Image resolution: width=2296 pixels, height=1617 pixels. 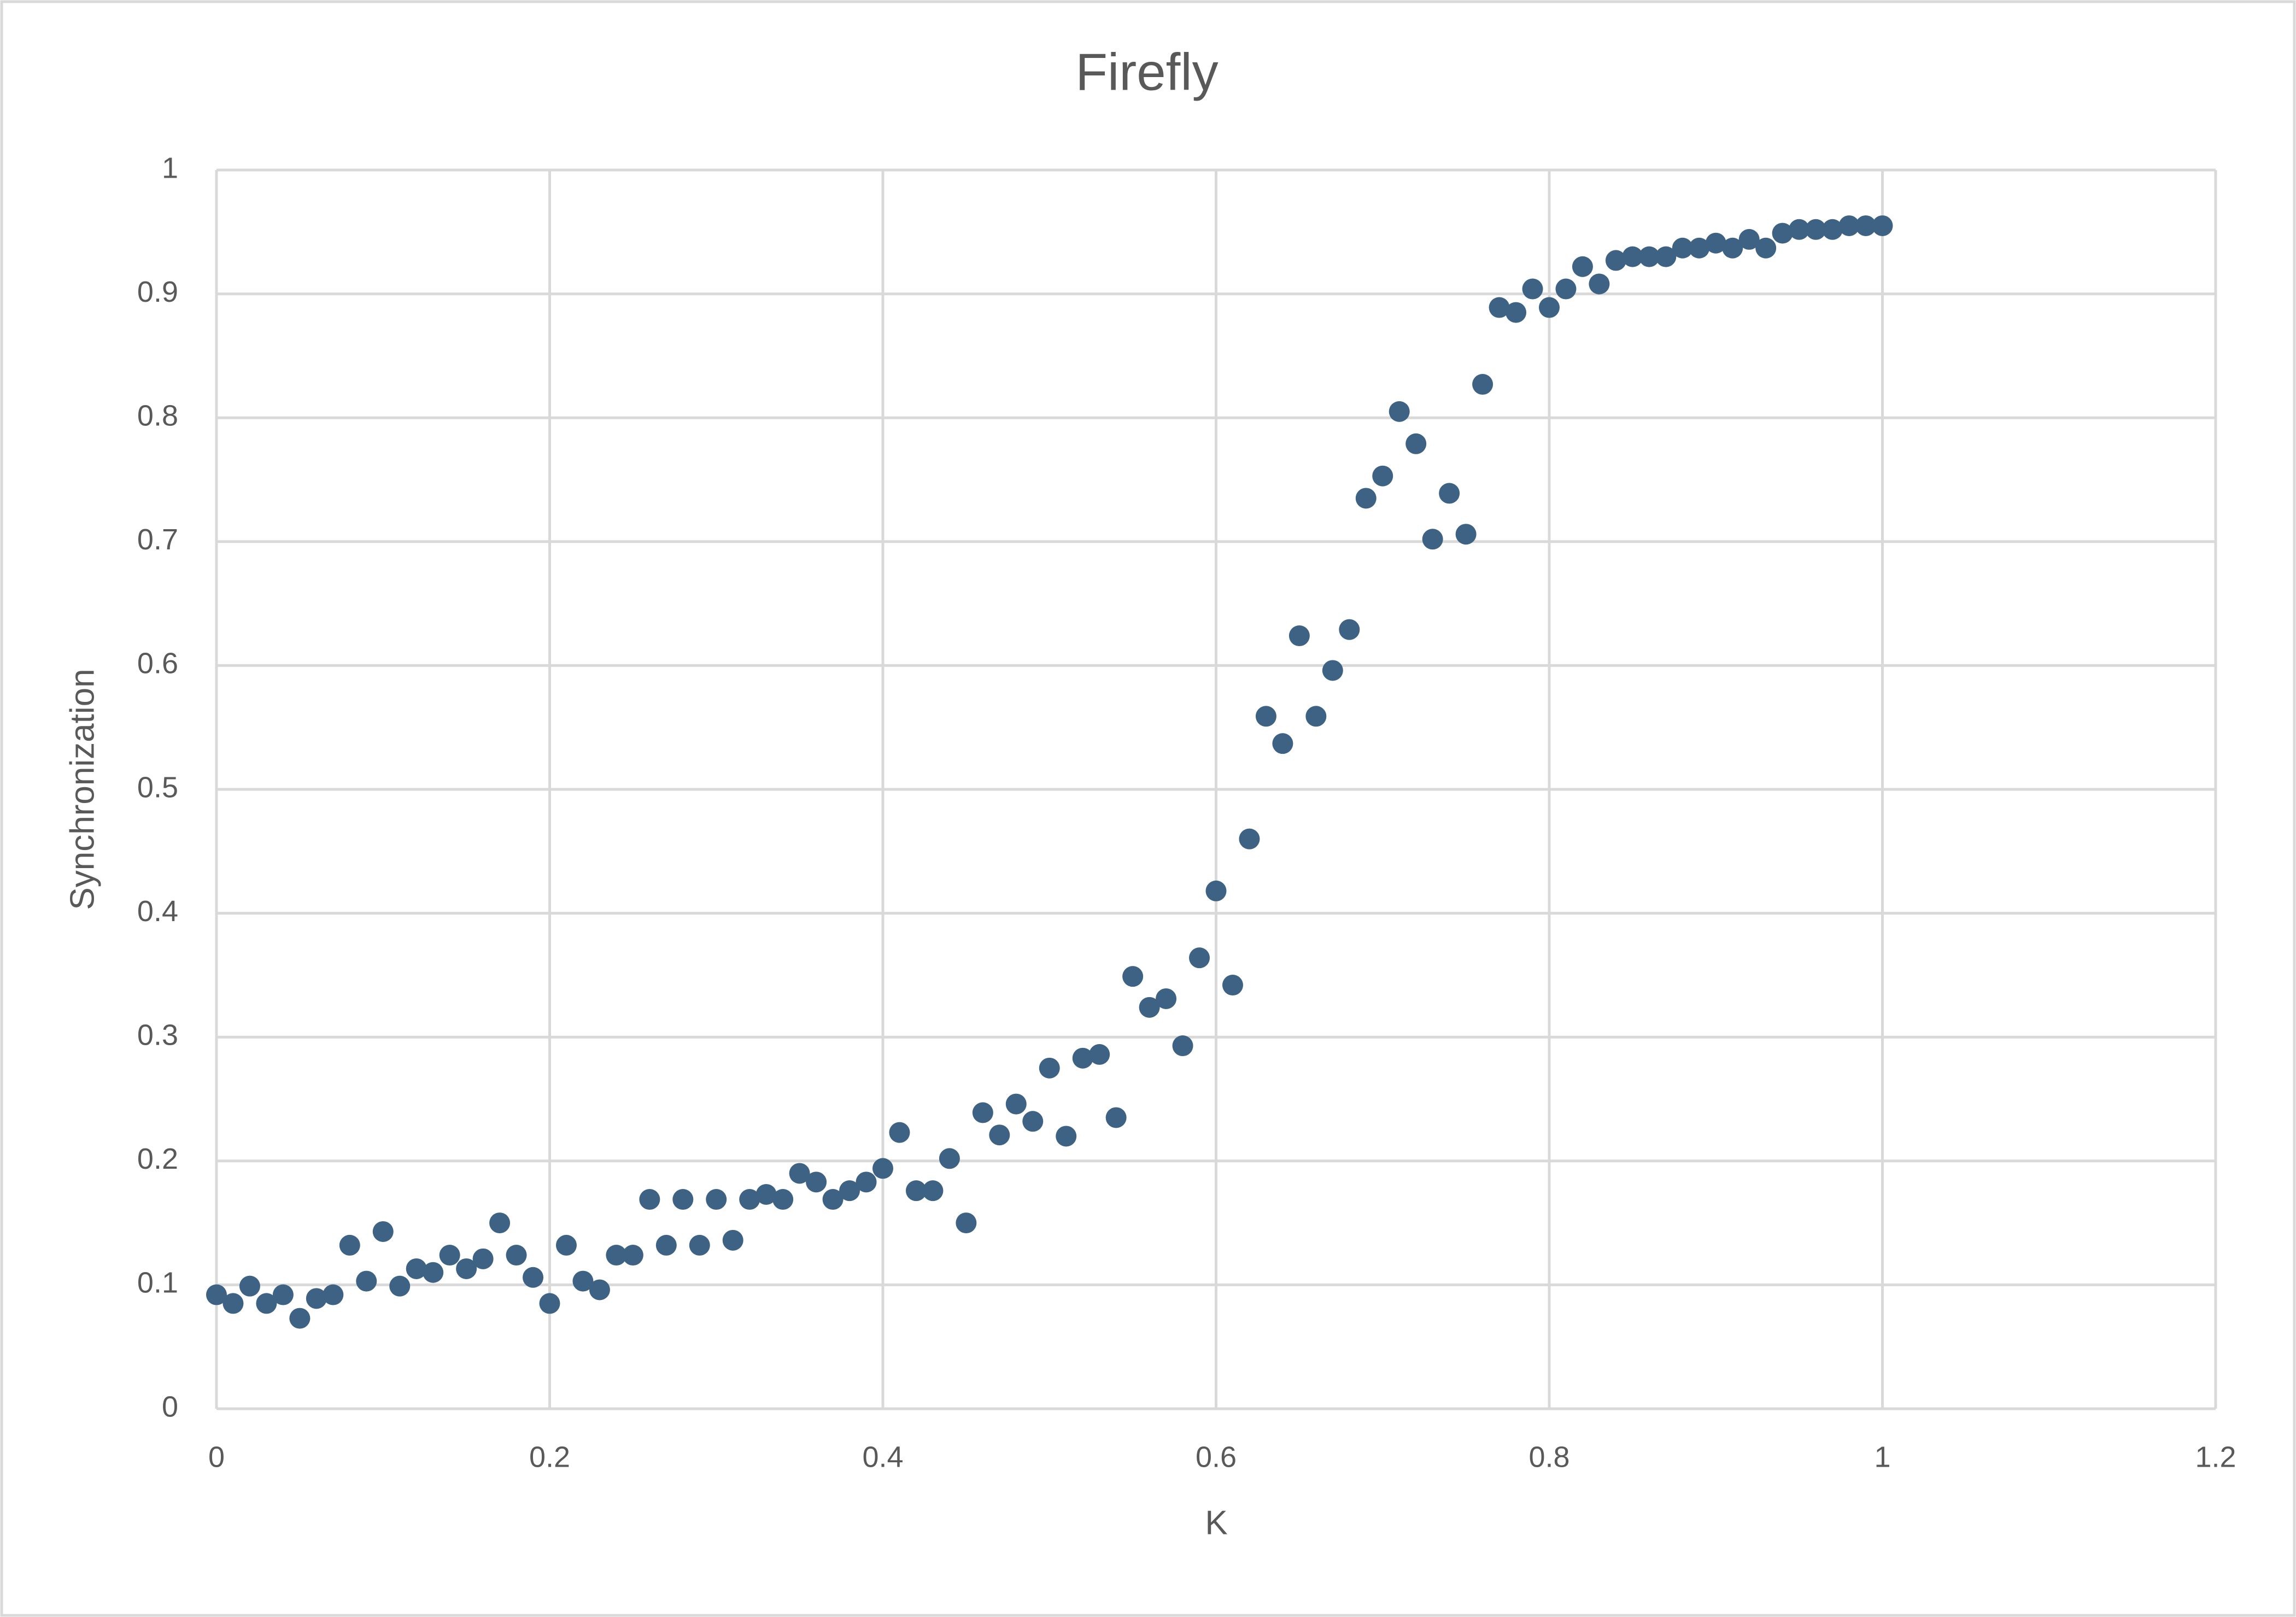 What do you see at coordinates (170, 1406) in the screenshot?
I see `y-tick-label: 0` at bounding box center [170, 1406].